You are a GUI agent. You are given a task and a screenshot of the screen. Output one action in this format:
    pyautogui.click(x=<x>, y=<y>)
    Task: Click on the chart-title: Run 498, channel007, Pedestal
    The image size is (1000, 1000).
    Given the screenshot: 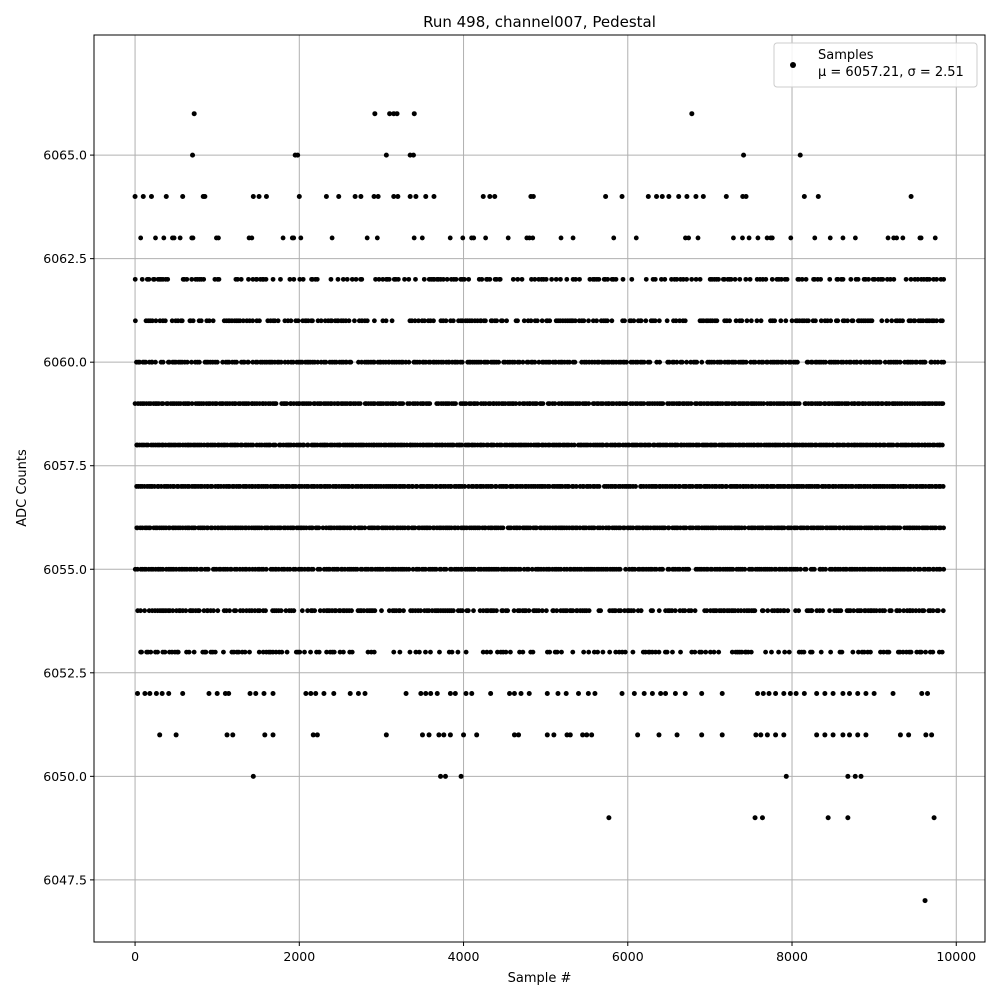 What is the action you would take?
    pyautogui.click(x=539, y=22)
    